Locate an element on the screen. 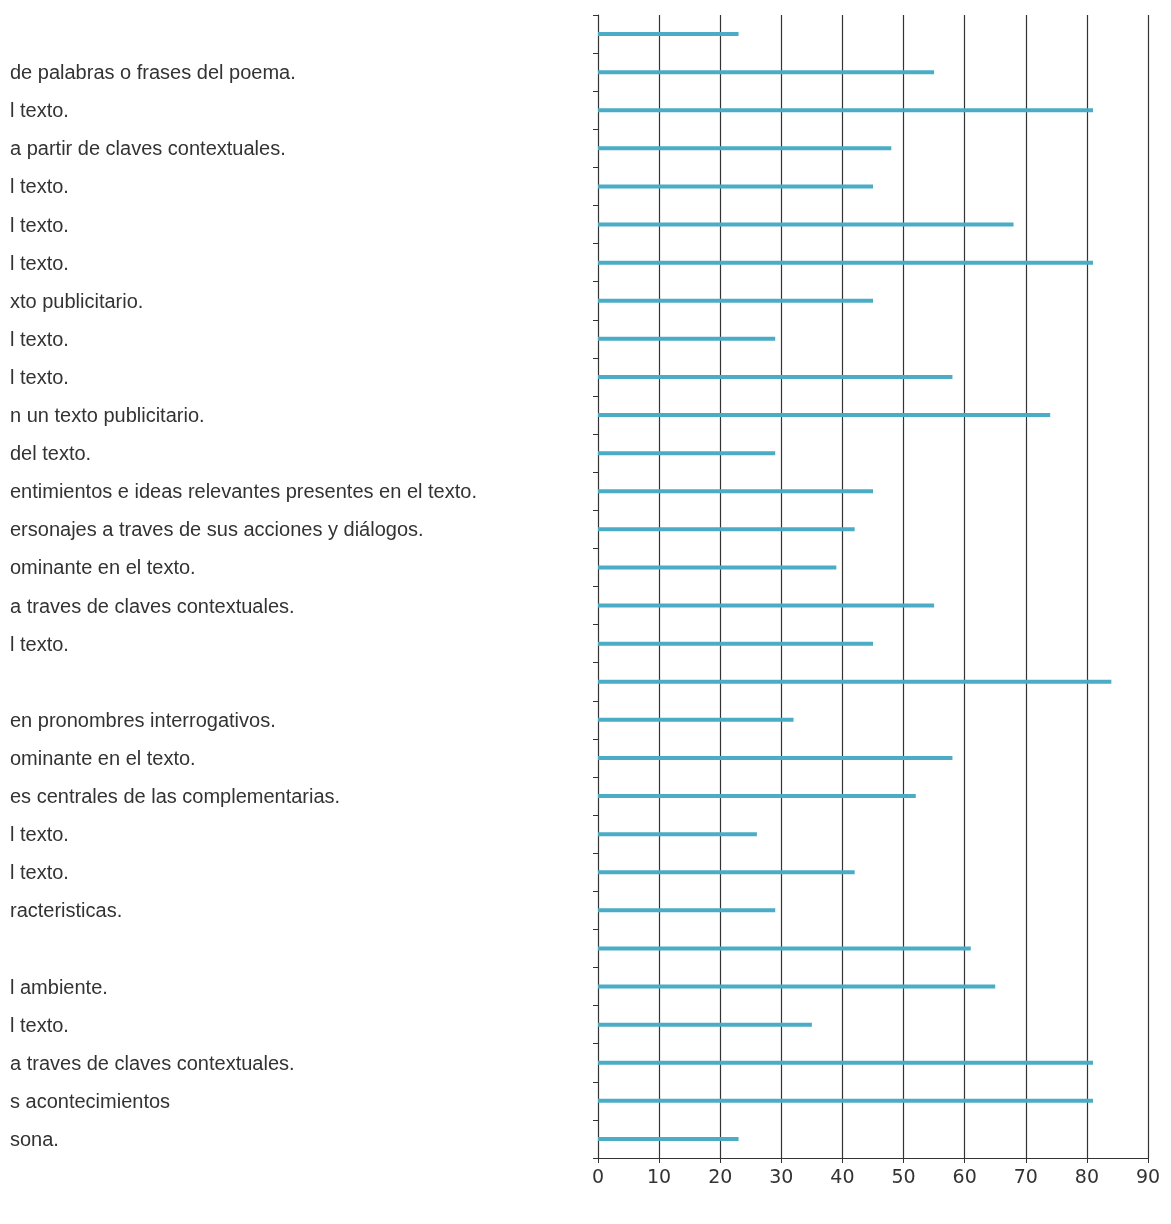 This screenshot has width=1171, height=1224. y-tick-label: n un texto publicitario. is located at coordinates (107, 415).